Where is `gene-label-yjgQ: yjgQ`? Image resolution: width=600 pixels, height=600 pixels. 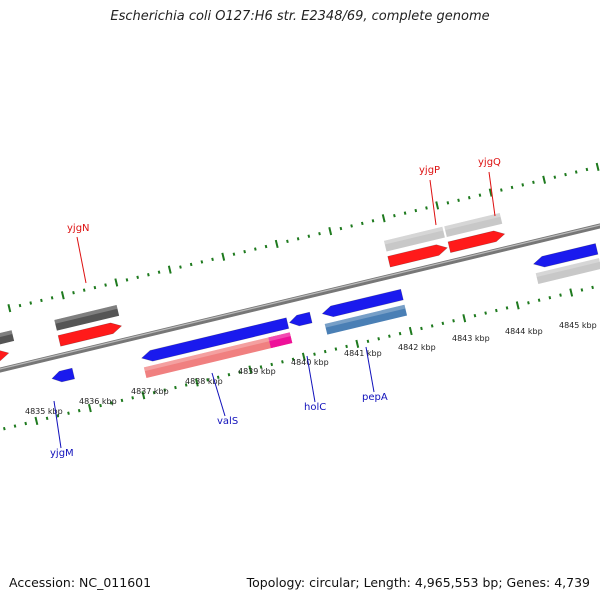 gene-label-yjgQ: yjgQ is located at coordinates (489, 162).